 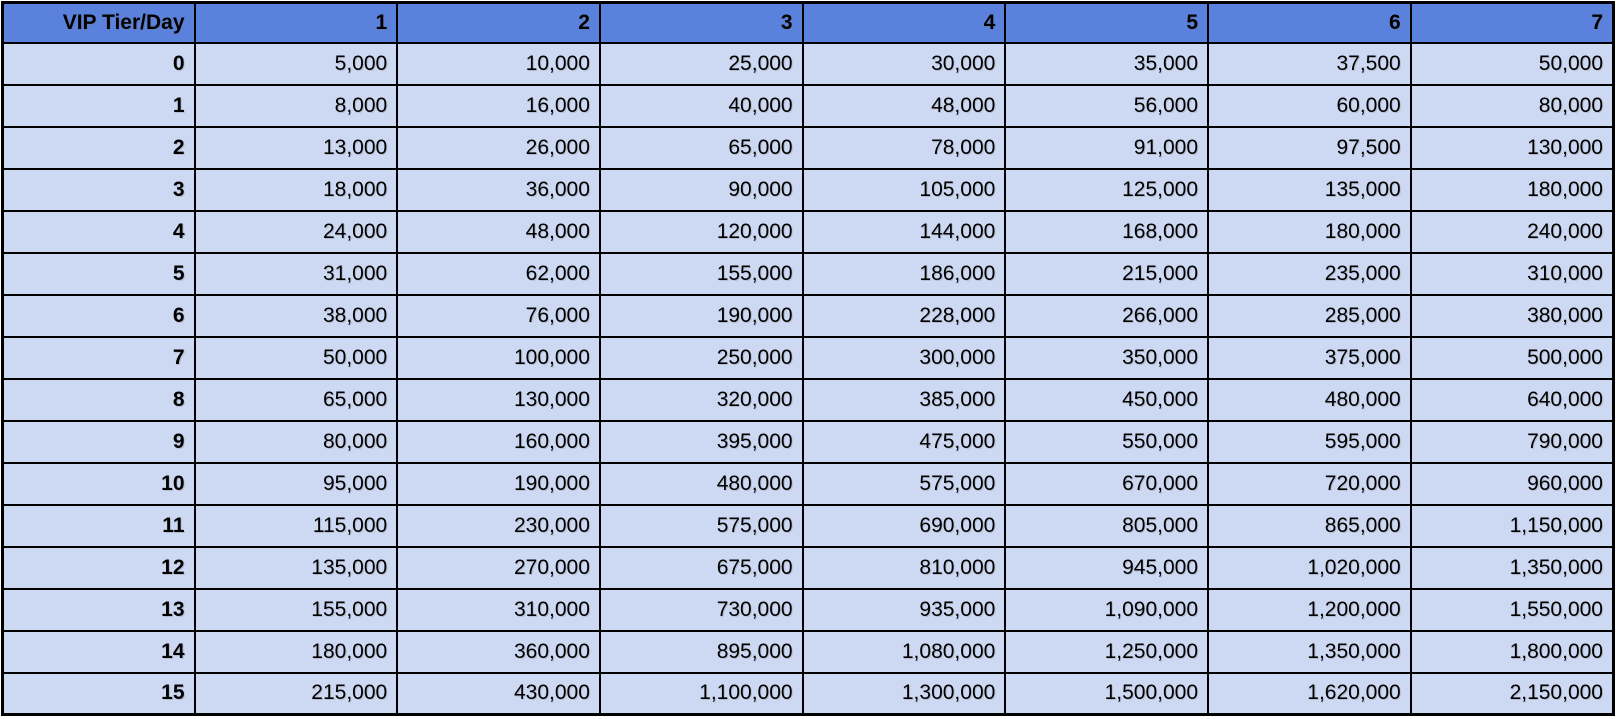 What do you see at coordinates (1512, 399) in the screenshot?
I see `table-cell: 640,000` at bounding box center [1512, 399].